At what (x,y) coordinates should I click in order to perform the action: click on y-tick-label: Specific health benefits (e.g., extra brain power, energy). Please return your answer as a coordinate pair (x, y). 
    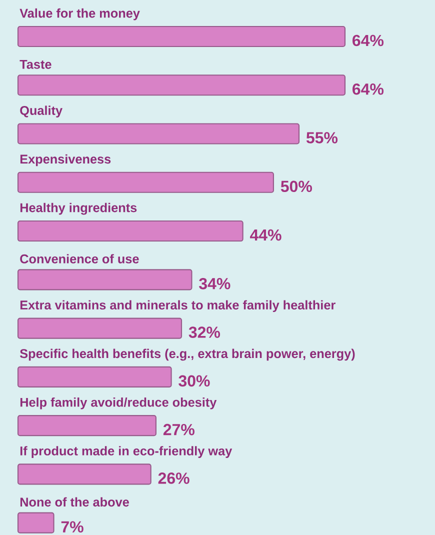
    Looking at the image, I should click on (187, 354).